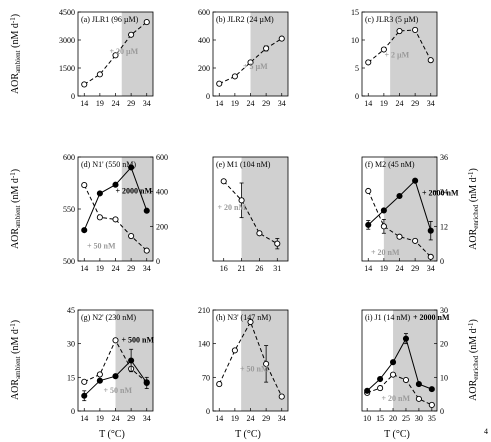  Describe the element at coordinates (444, 310) in the screenshot. I see `y2-tick-label: 30` at that location.